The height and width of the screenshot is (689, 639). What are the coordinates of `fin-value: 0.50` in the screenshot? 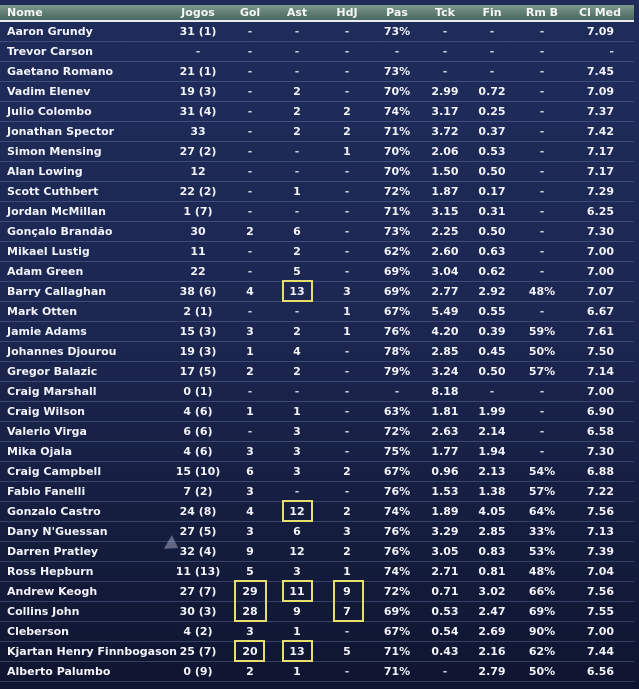 It's located at (492, 231).